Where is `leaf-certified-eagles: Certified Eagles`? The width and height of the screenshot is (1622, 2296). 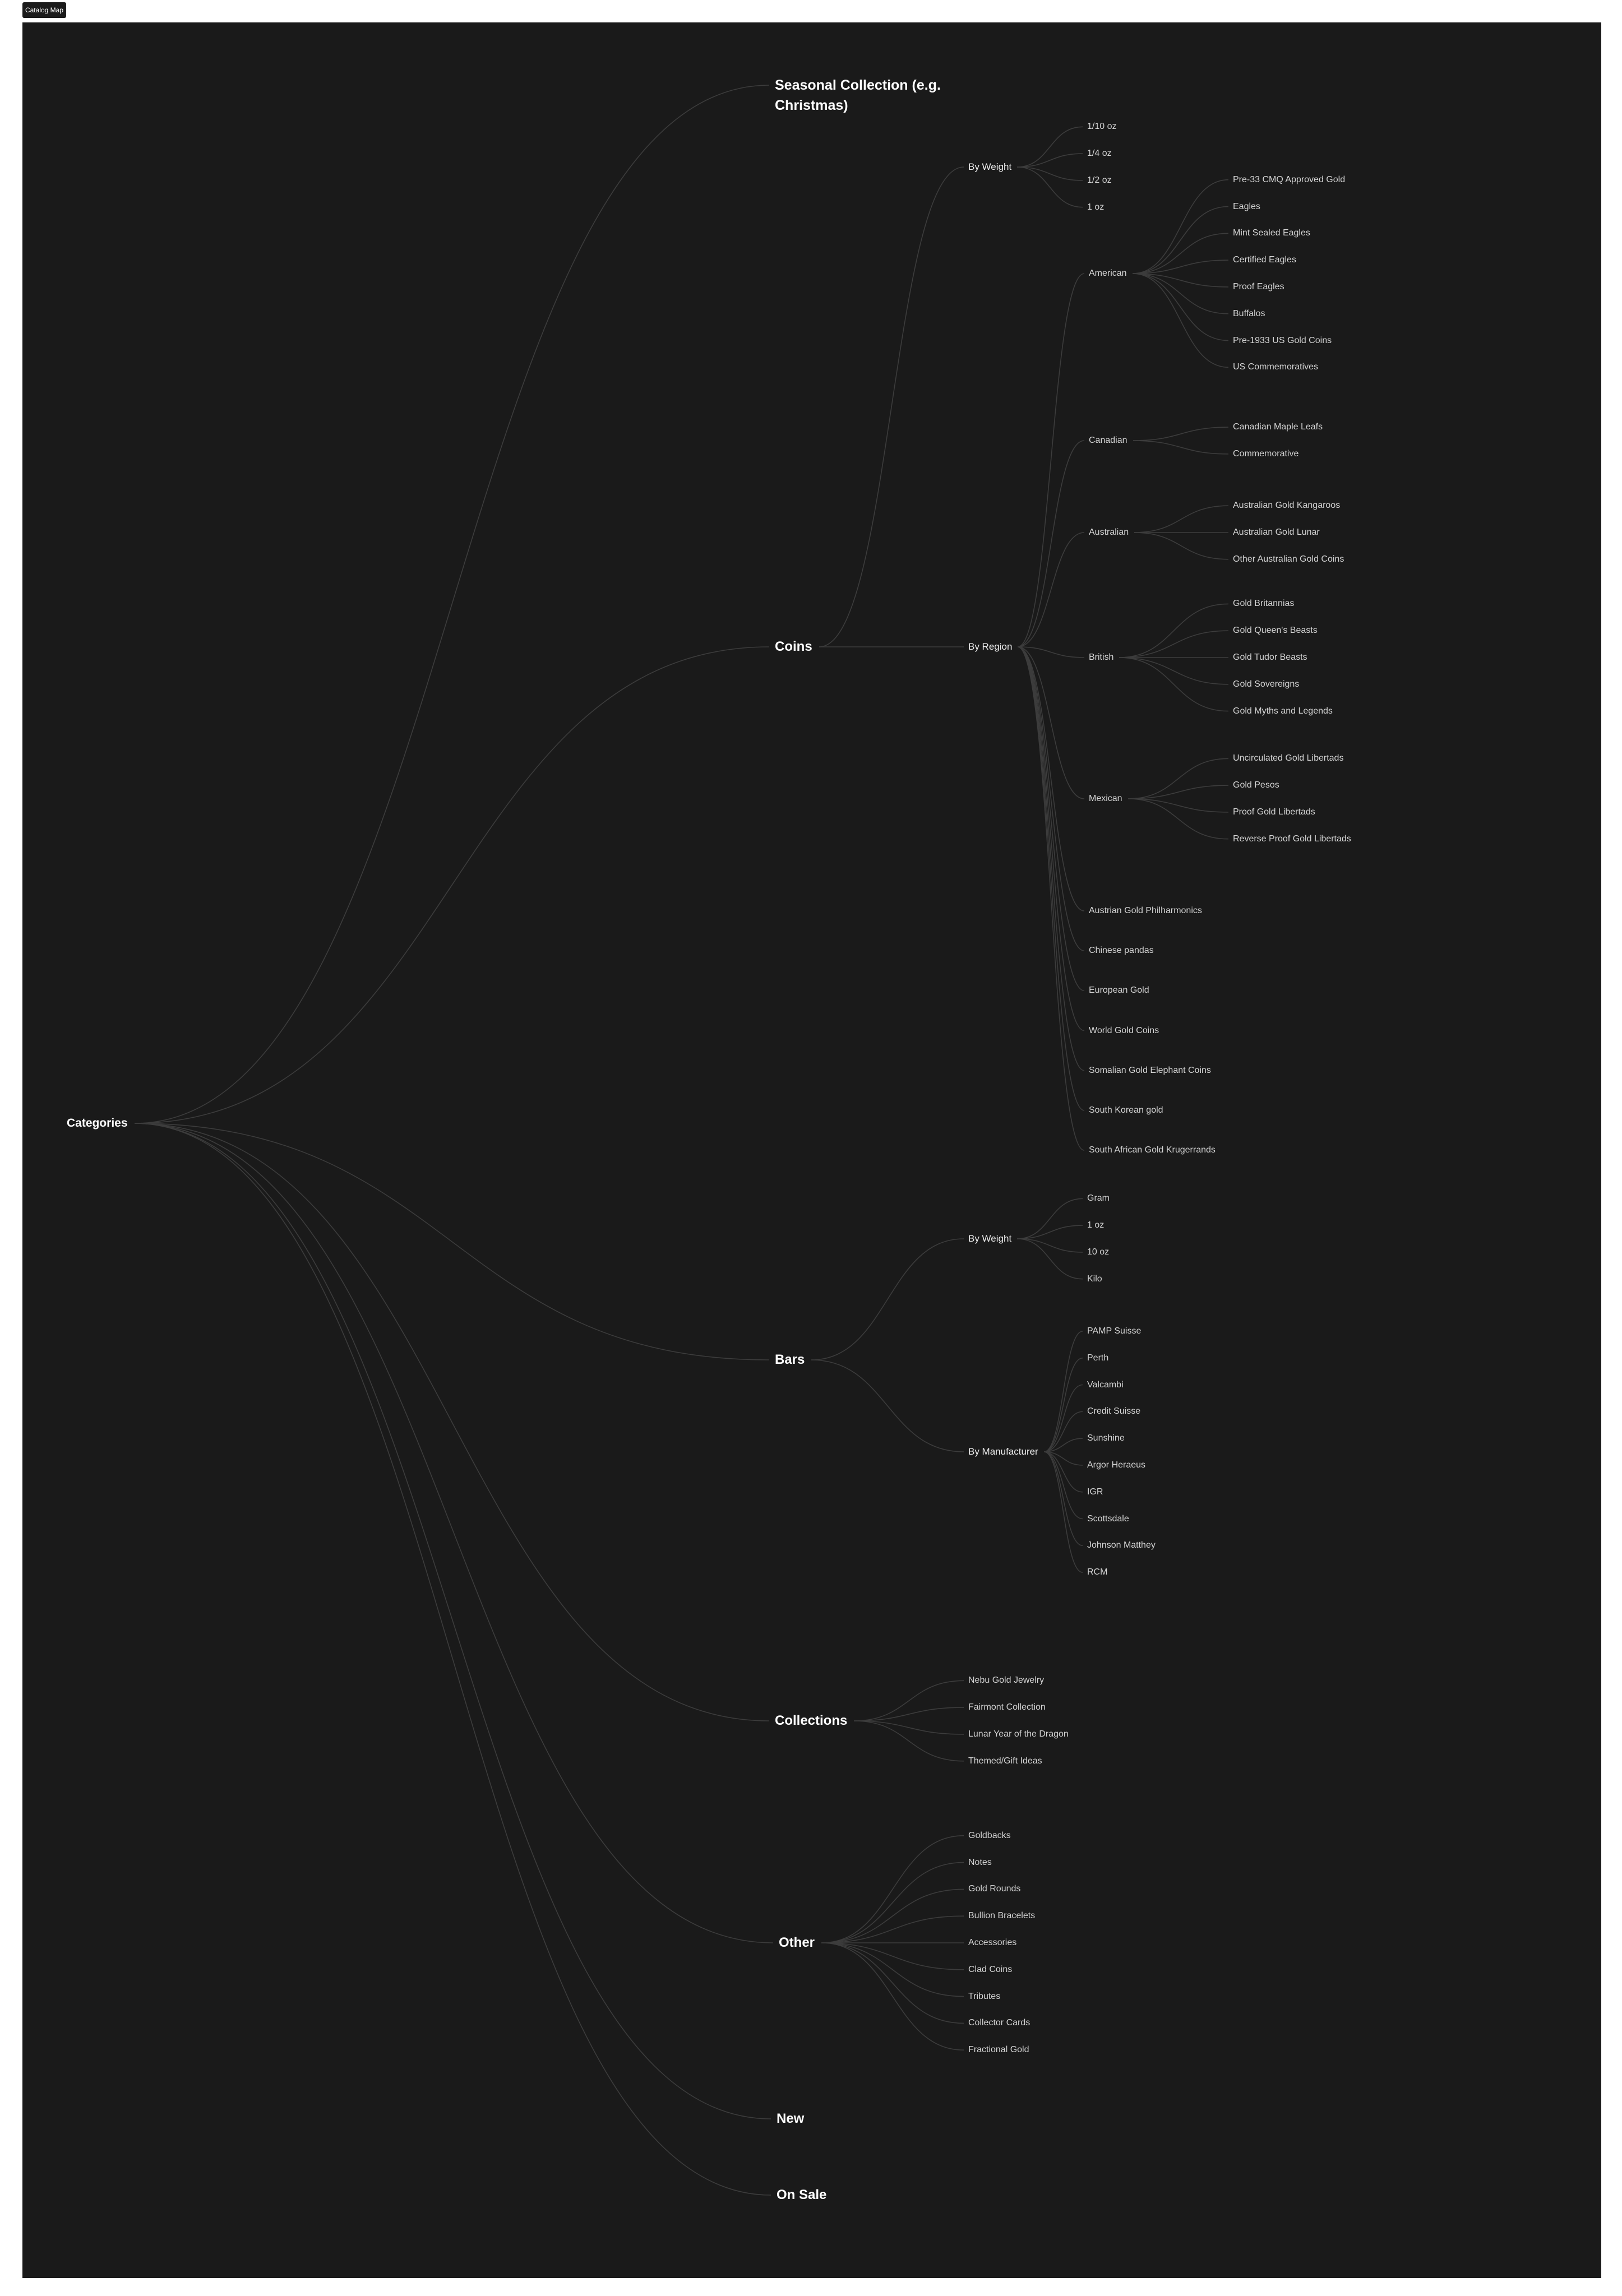
leaf-certified-eagles: Certified Eagles is located at coordinates (1264, 260).